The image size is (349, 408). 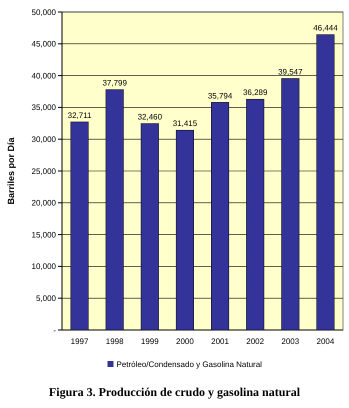 I want to click on data-label: 36,289, so click(x=255, y=93).